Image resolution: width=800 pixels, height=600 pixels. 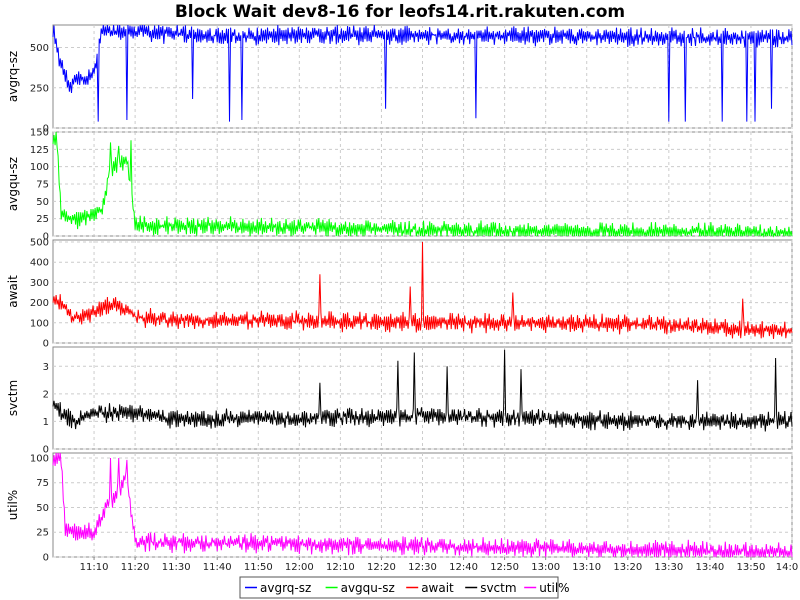 What do you see at coordinates (787, 567) in the screenshot?
I see `x-tick-label: 14:0` at bounding box center [787, 567].